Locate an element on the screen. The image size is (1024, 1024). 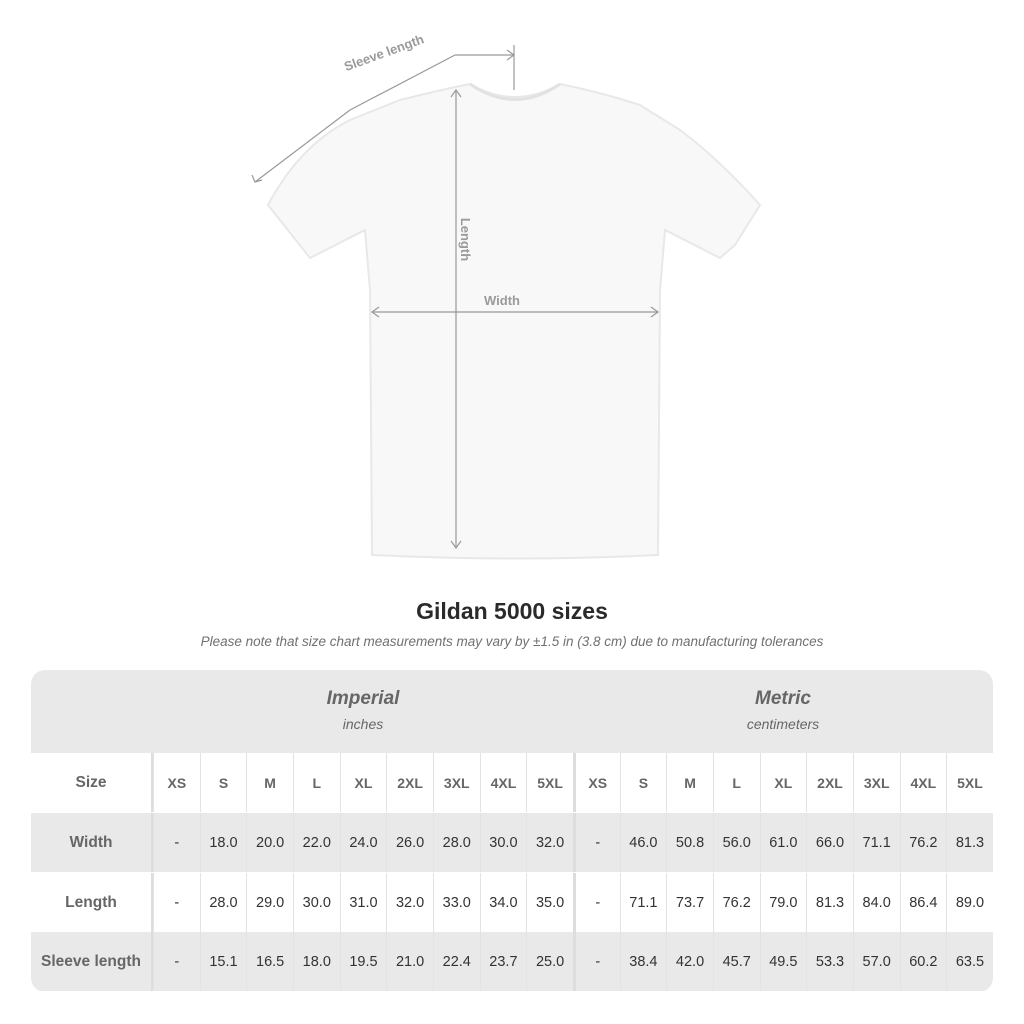
value-cell-imperial: 25.0 is located at coordinates (549, 961).